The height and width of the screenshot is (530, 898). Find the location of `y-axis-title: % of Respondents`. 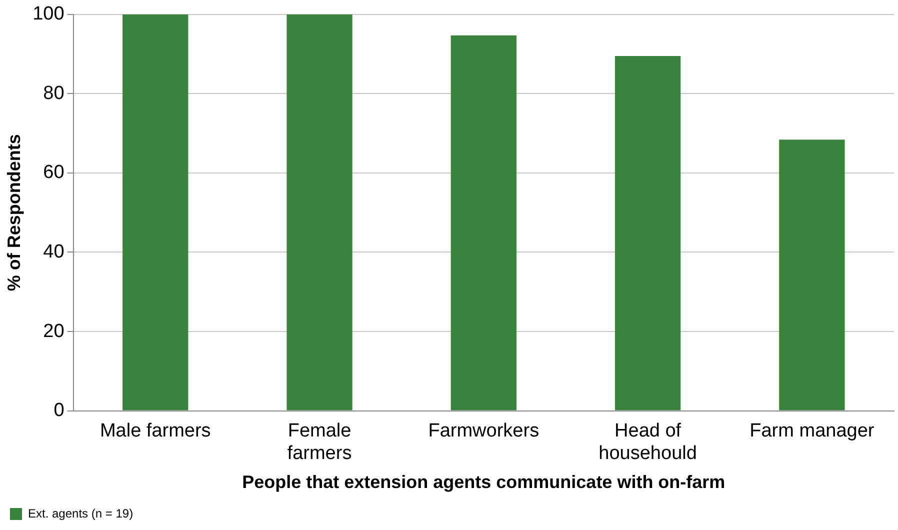

y-axis-title: % of Respondents is located at coordinates (14, 213).